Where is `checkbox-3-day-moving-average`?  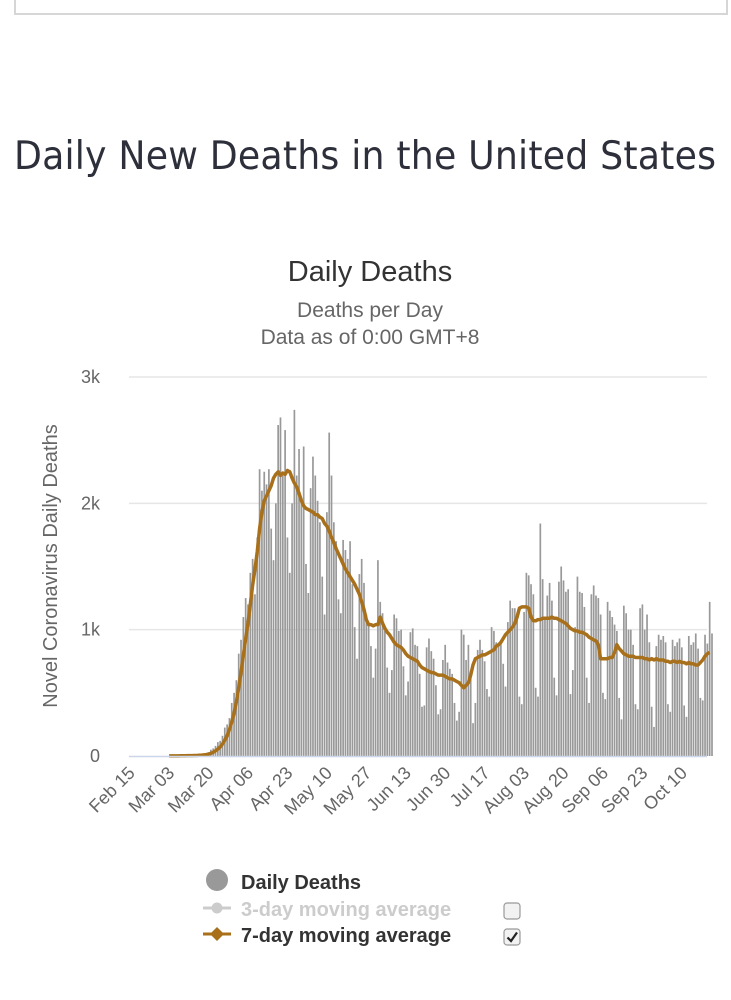
checkbox-3-day-moving-average is located at coordinates (512, 911).